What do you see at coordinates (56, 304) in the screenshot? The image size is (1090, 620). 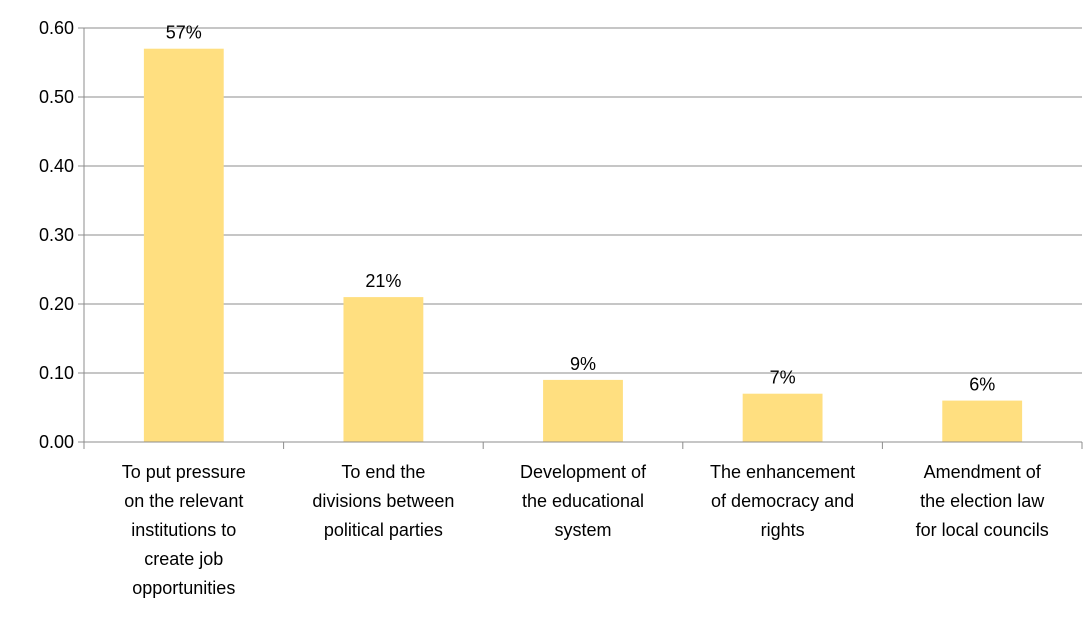 I see `y-tick-label: 0.20` at bounding box center [56, 304].